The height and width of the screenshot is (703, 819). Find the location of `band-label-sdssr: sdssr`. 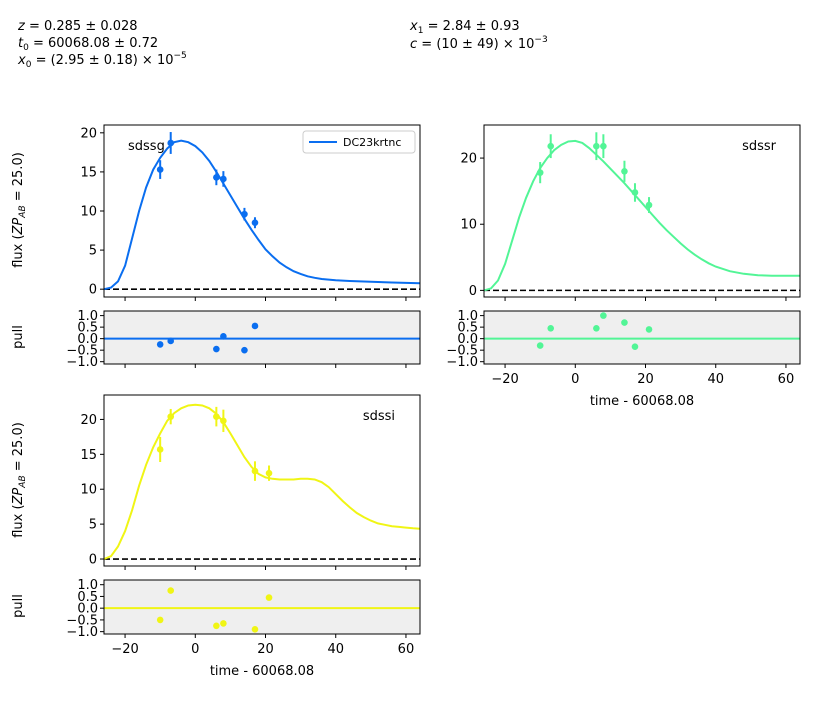

band-label-sdssr: sdssr is located at coordinates (759, 146).